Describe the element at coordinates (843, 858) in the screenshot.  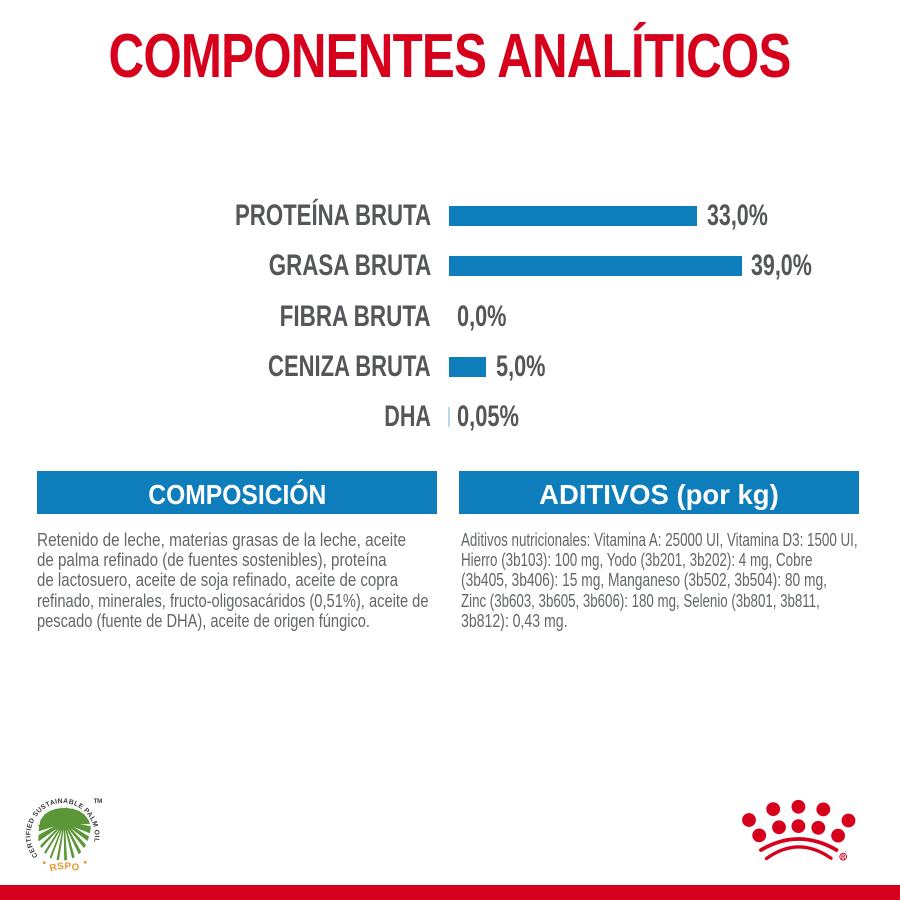
I see `svg-text: R` at that location.